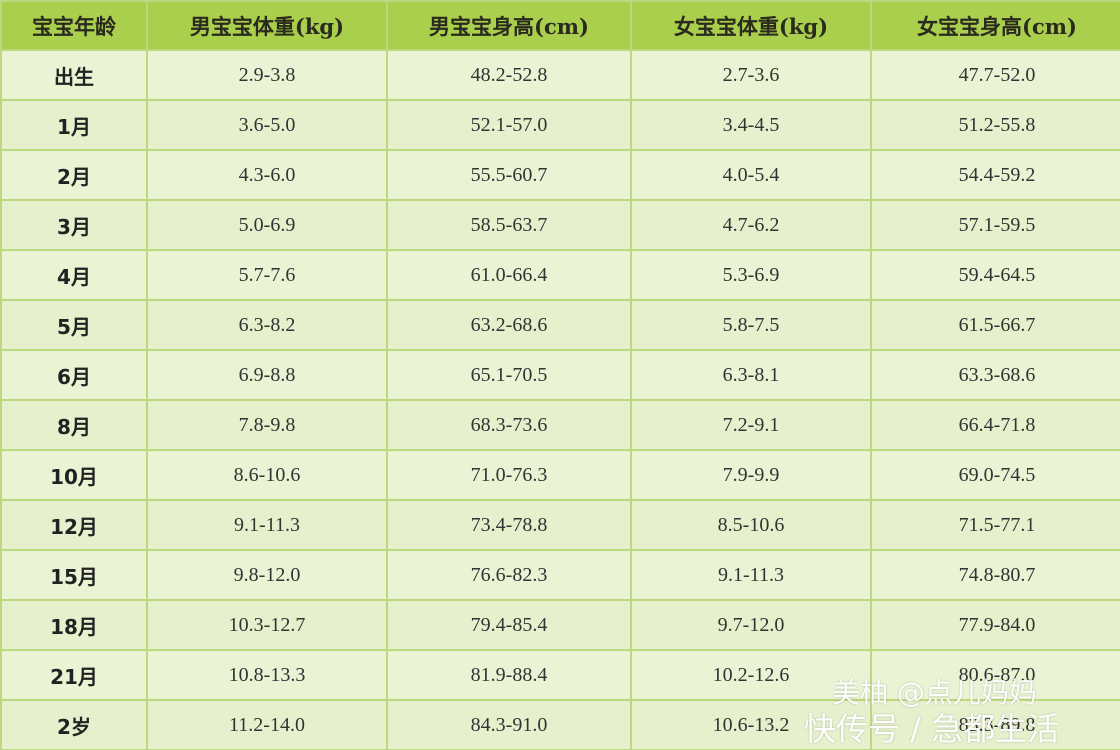 This screenshot has height=750, width=1120. What do you see at coordinates (751, 325) in the screenshot?
I see `girl-weight-cell: 5.8-7.5` at bounding box center [751, 325].